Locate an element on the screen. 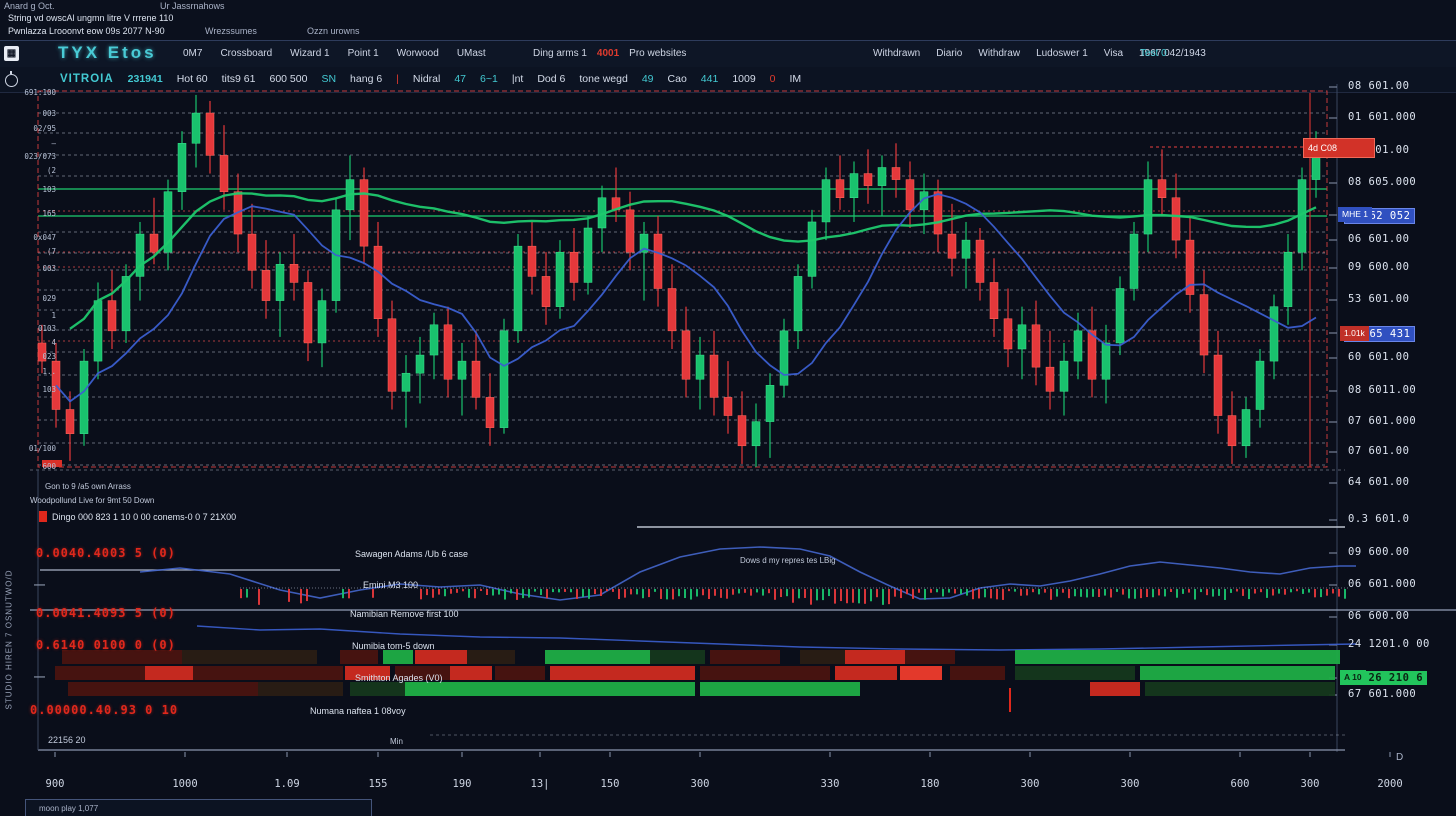 This screenshot has height=816, width=1456. right-axis-label-3: 08 605.000 is located at coordinates (1382, 182).